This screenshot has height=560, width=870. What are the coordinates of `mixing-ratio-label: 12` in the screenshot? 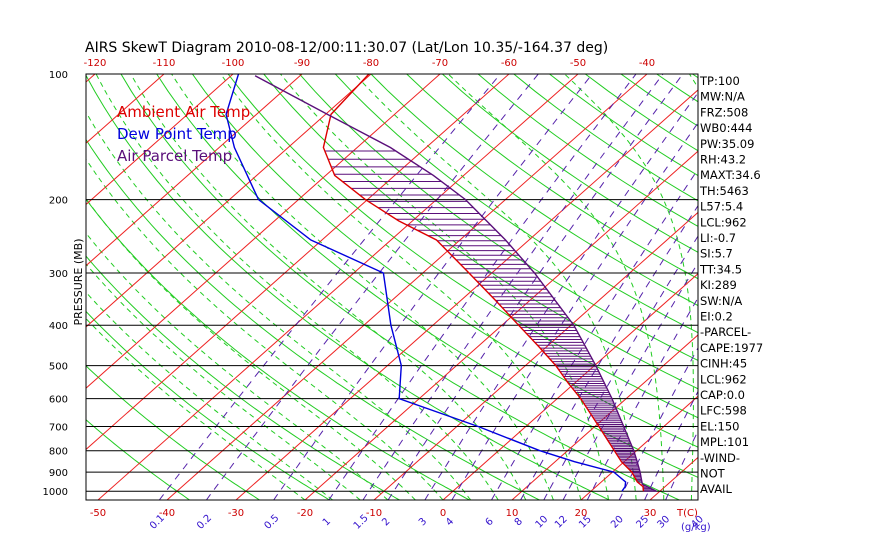 It's located at (561, 522).